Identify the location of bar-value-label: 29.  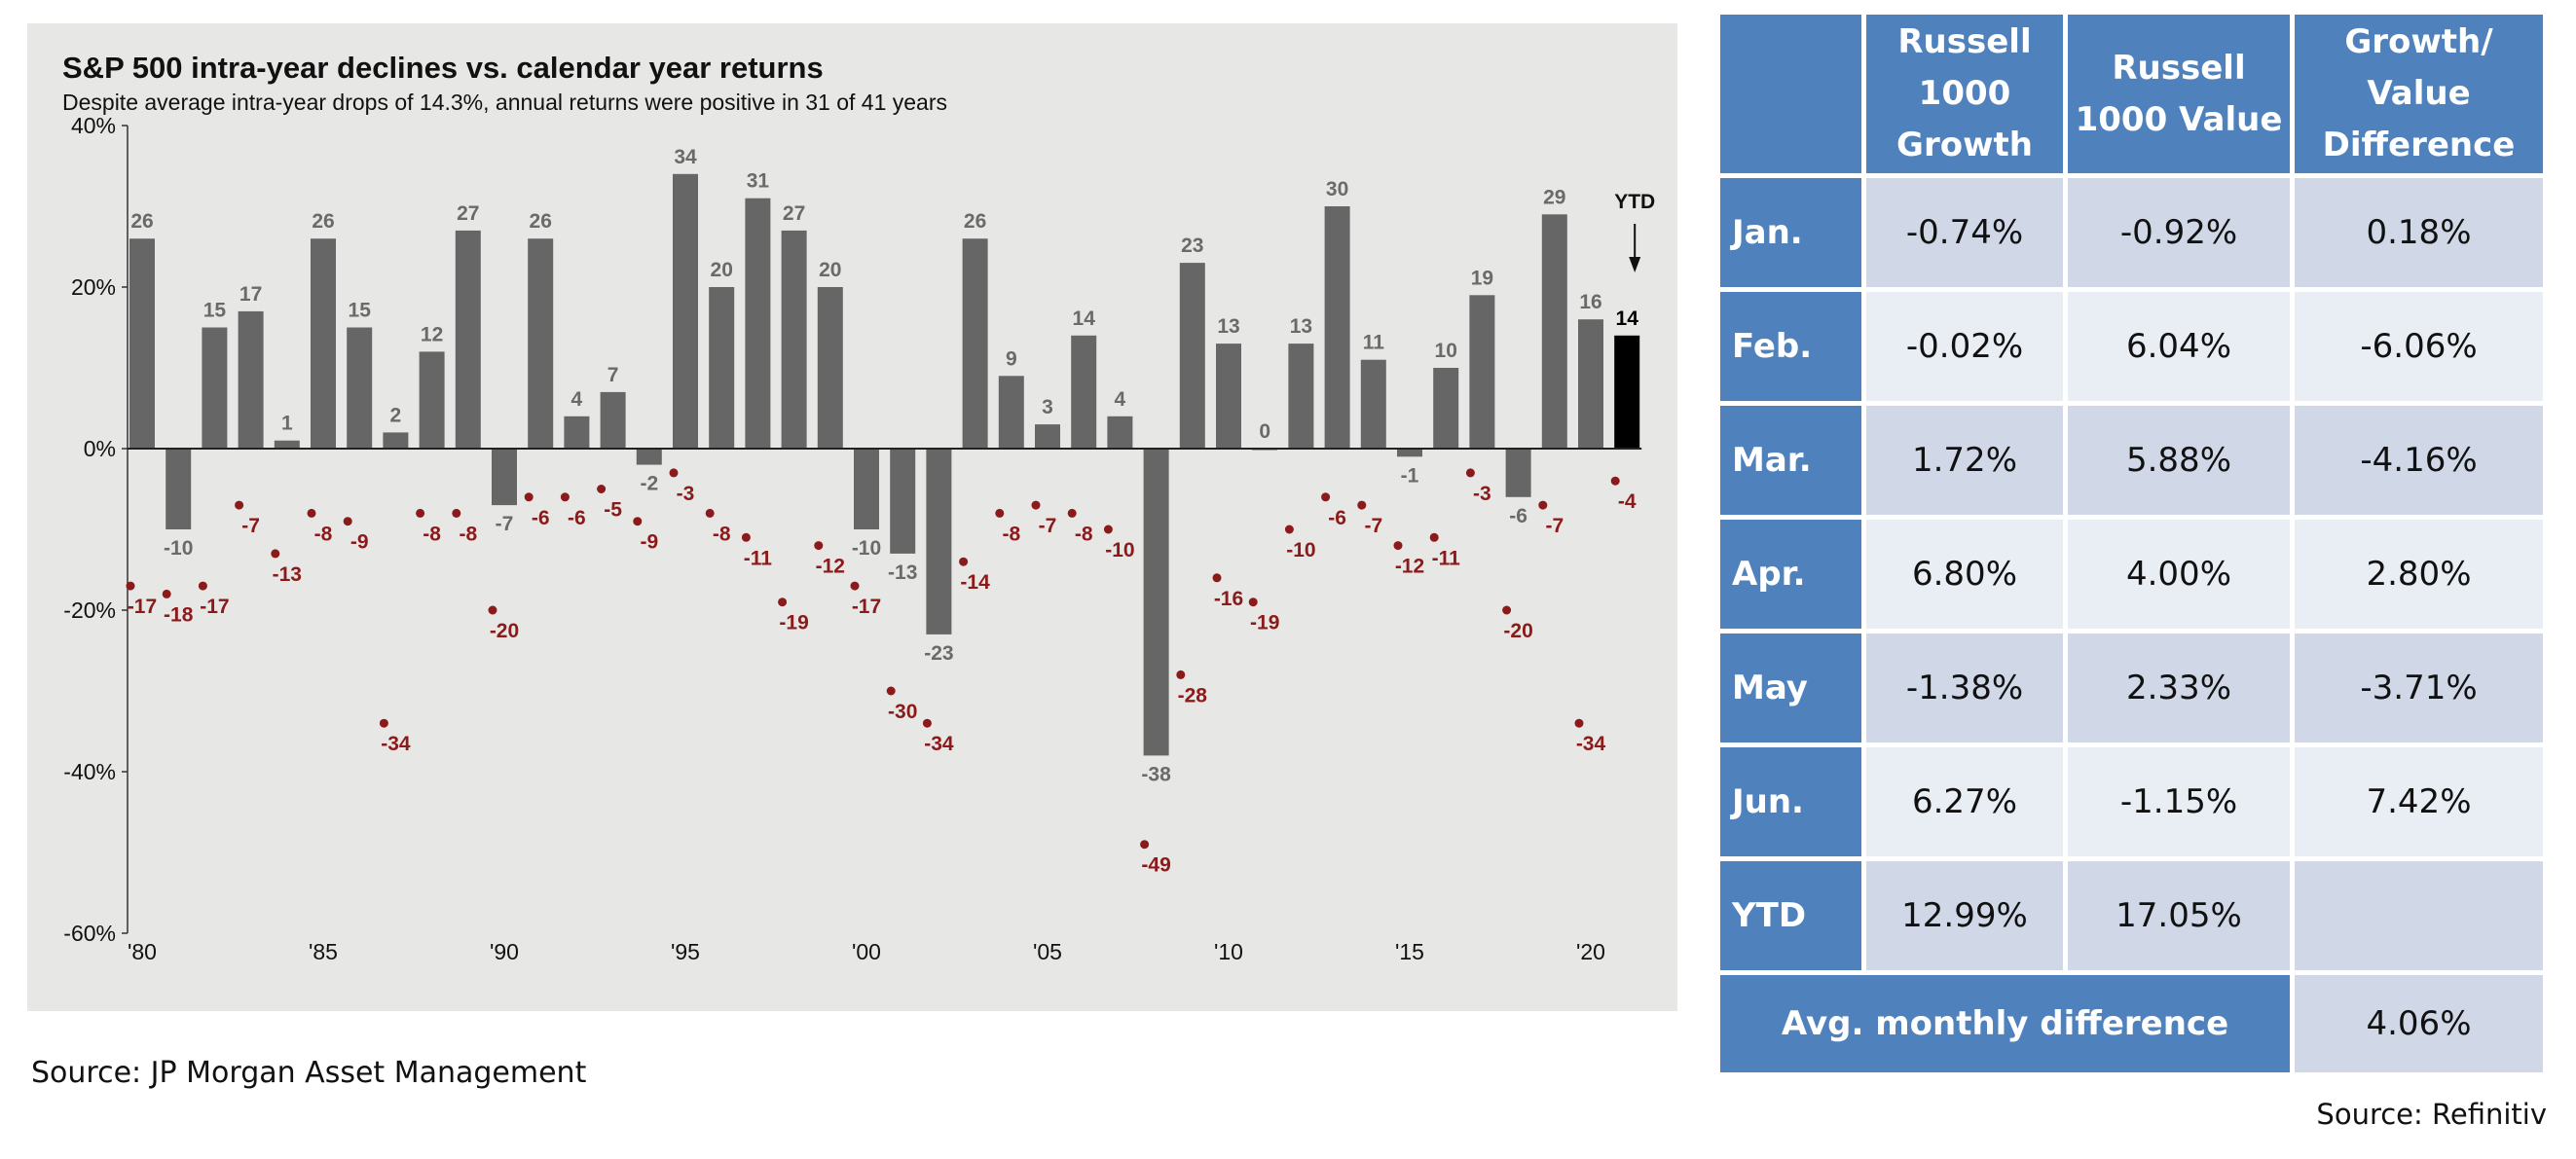
(1554, 197).